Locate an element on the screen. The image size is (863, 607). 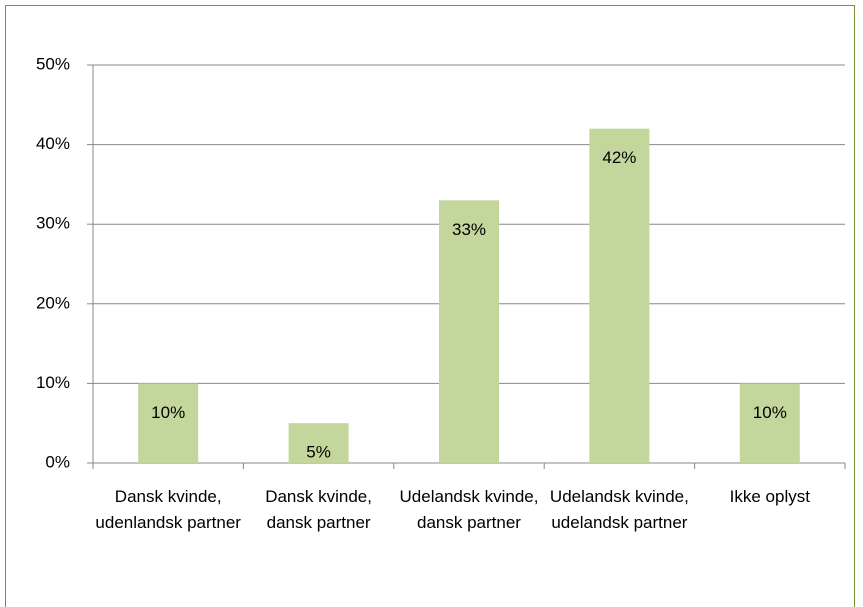
data-label: 33% is located at coordinates (469, 229).